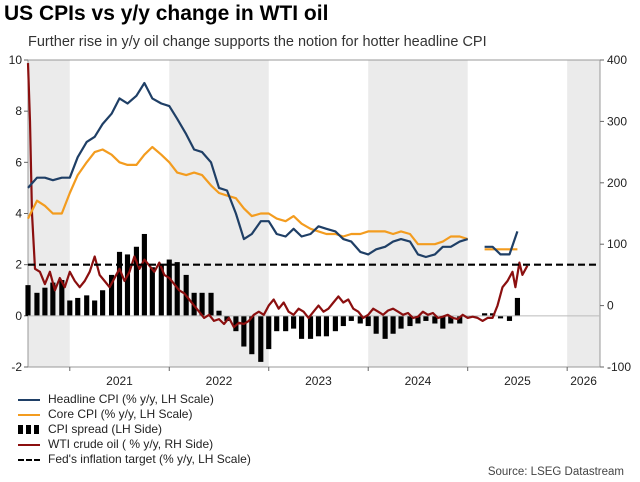 The height and width of the screenshot is (482, 640). Describe the element at coordinates (16, 60) in the screenshot. I see `left-tick-label: 10` at that location.